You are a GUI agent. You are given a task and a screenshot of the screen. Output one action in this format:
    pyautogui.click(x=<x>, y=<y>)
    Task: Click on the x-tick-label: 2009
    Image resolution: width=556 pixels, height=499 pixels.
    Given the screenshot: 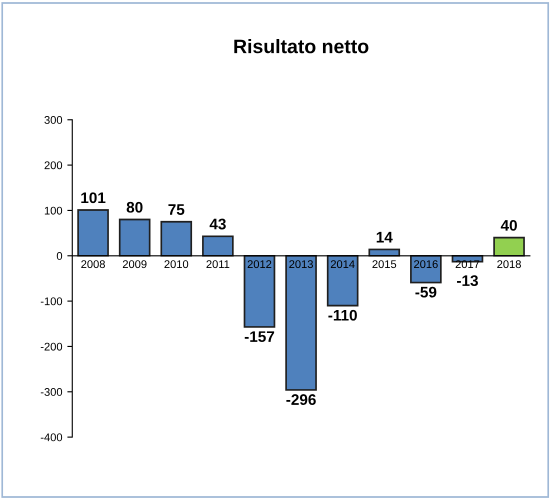 What is the action you would take?
    pyautogui.click(x=134, y=264)
    